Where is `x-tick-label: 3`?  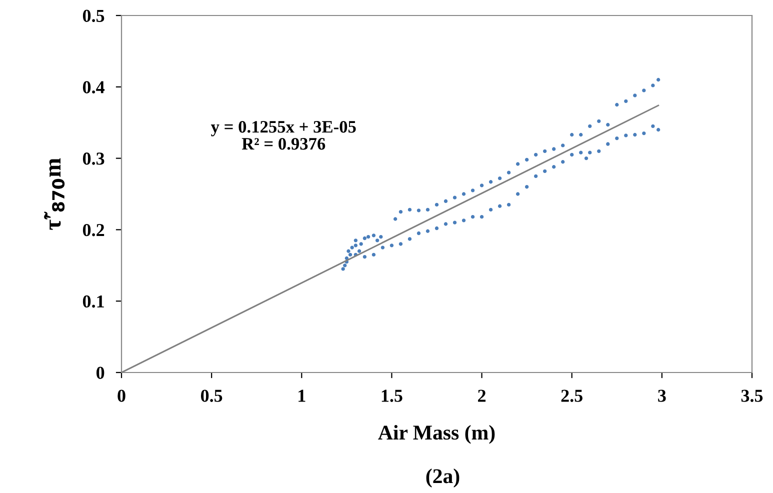
x-tick-label: 3 is located at coordinates (662, 396).